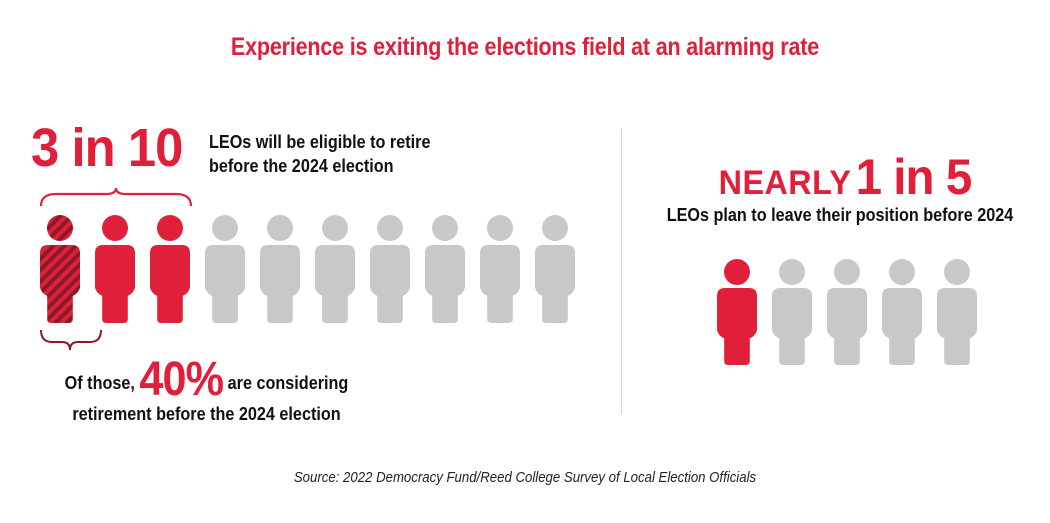 The image size is (1050, 523). I want to click on nearly-label: NEARLY, so click(785, 183).